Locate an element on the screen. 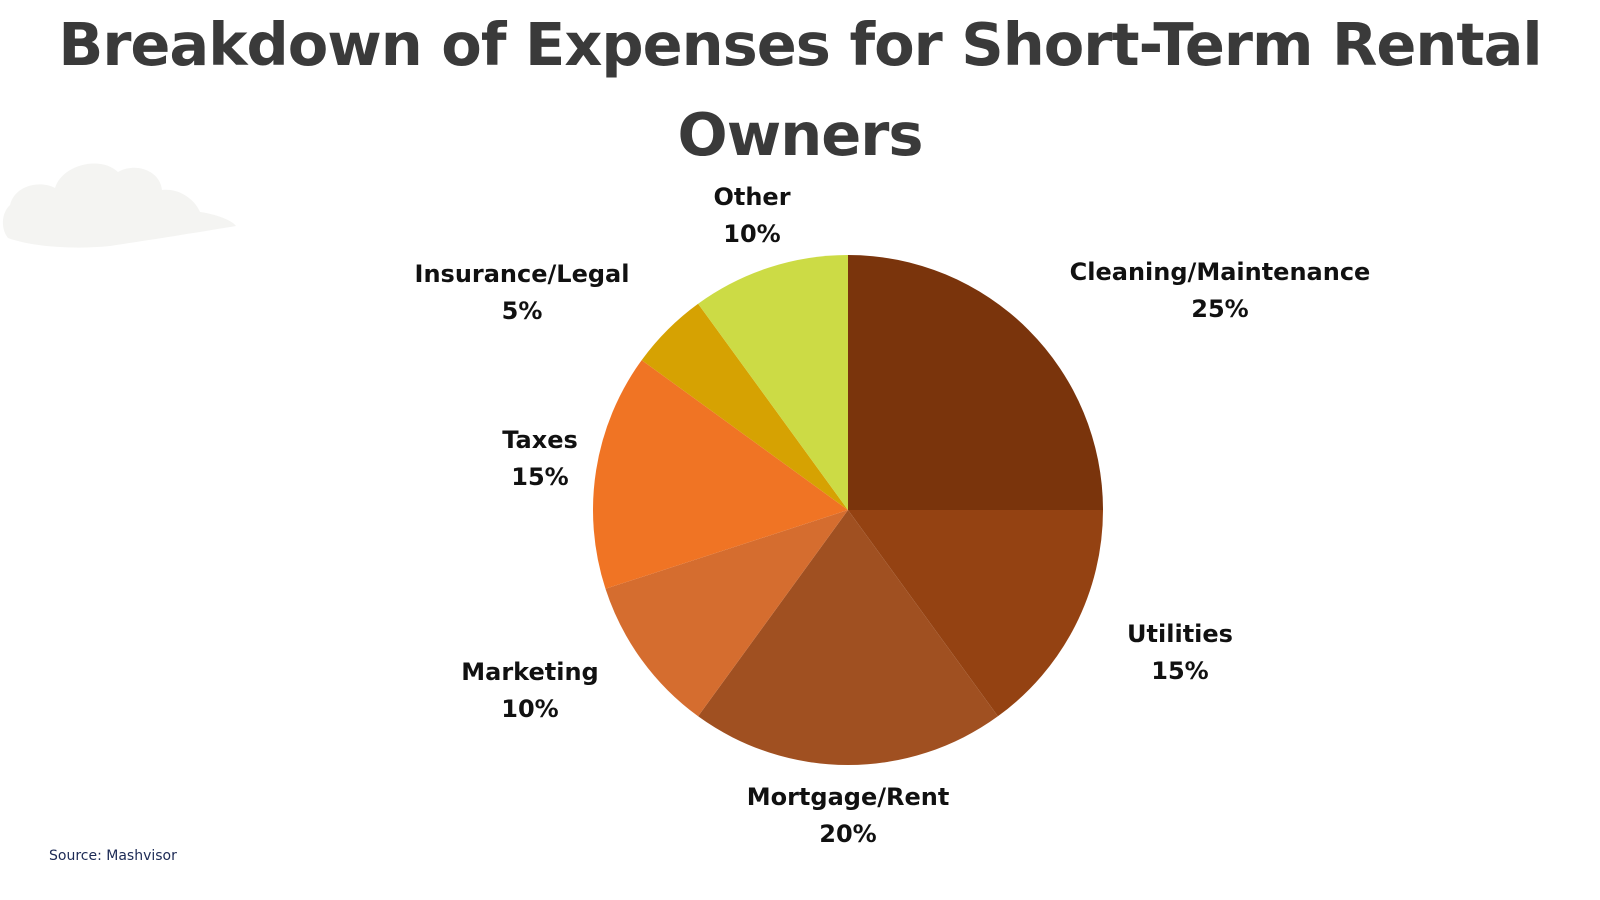 The image size is (1600, 900). pie-slice-mortgage-rent is located at coordinates (848, 638).